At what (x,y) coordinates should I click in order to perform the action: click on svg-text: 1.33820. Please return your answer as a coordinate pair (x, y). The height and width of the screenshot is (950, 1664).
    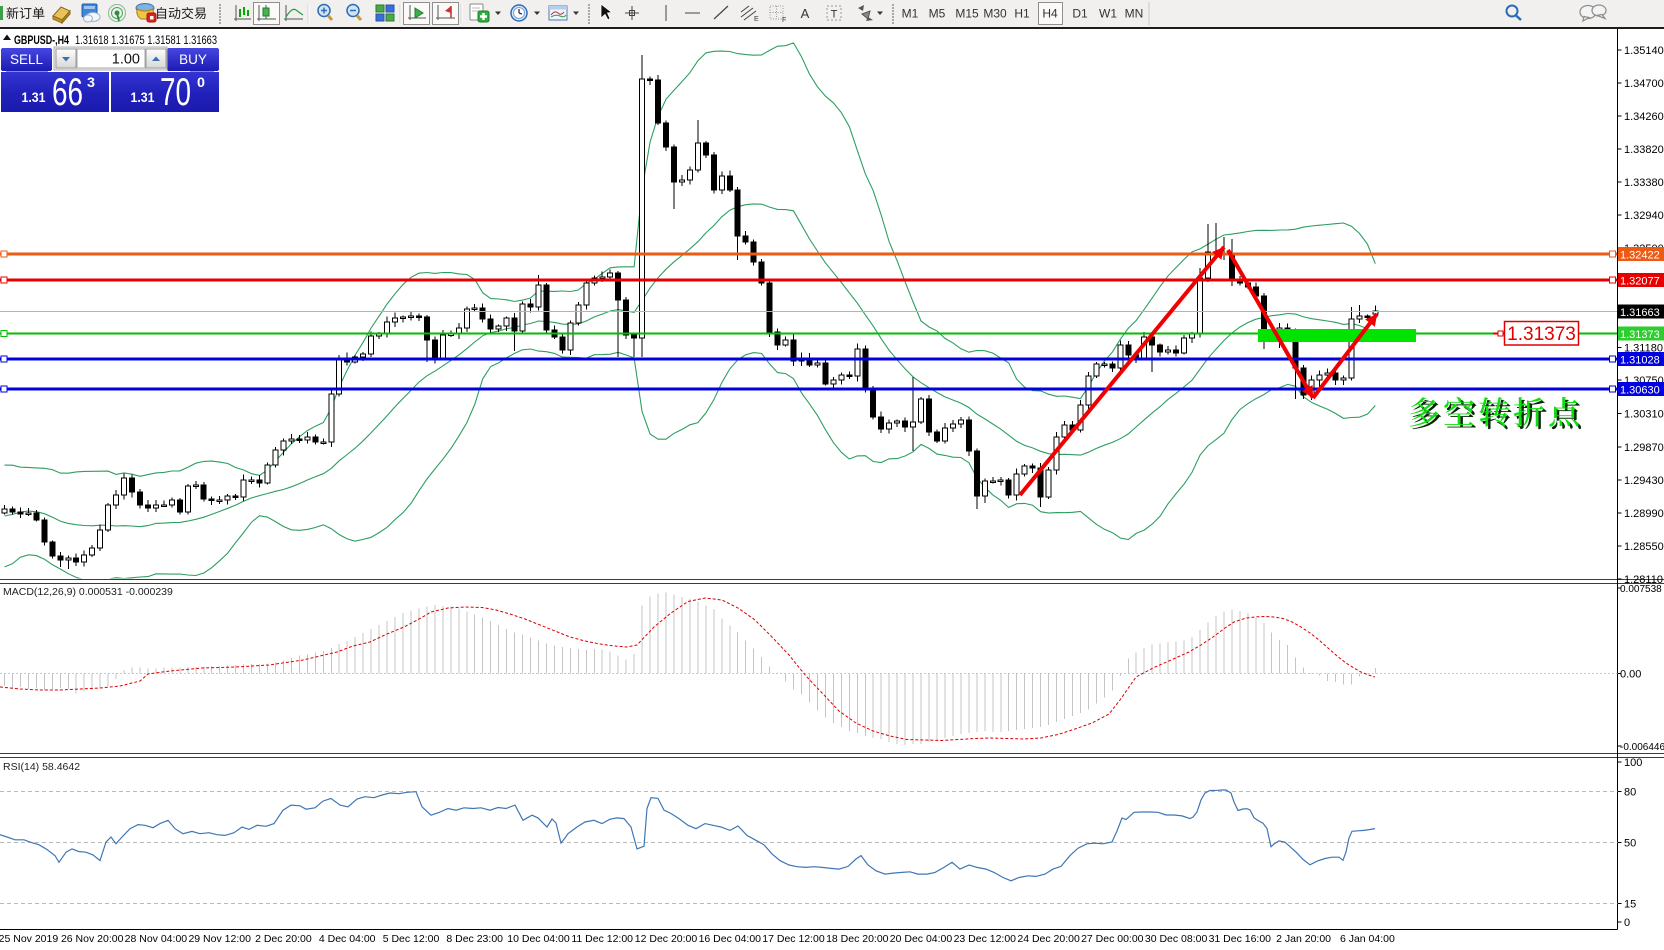
    Looking at the image, I should click on (1644, 150).